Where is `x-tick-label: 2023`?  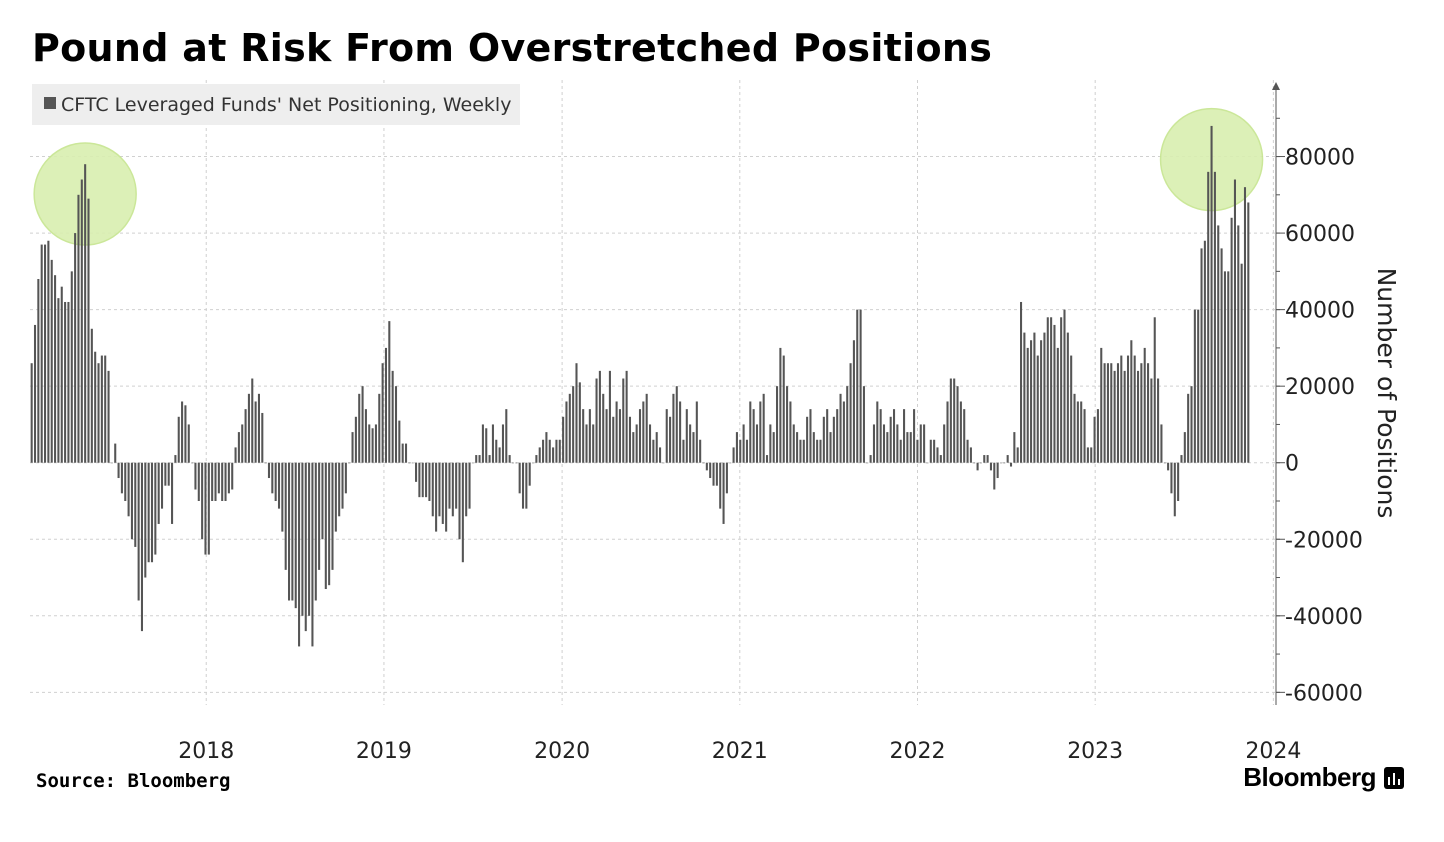 x-tick-label: 2023 is located at coordinates (1095, 751).